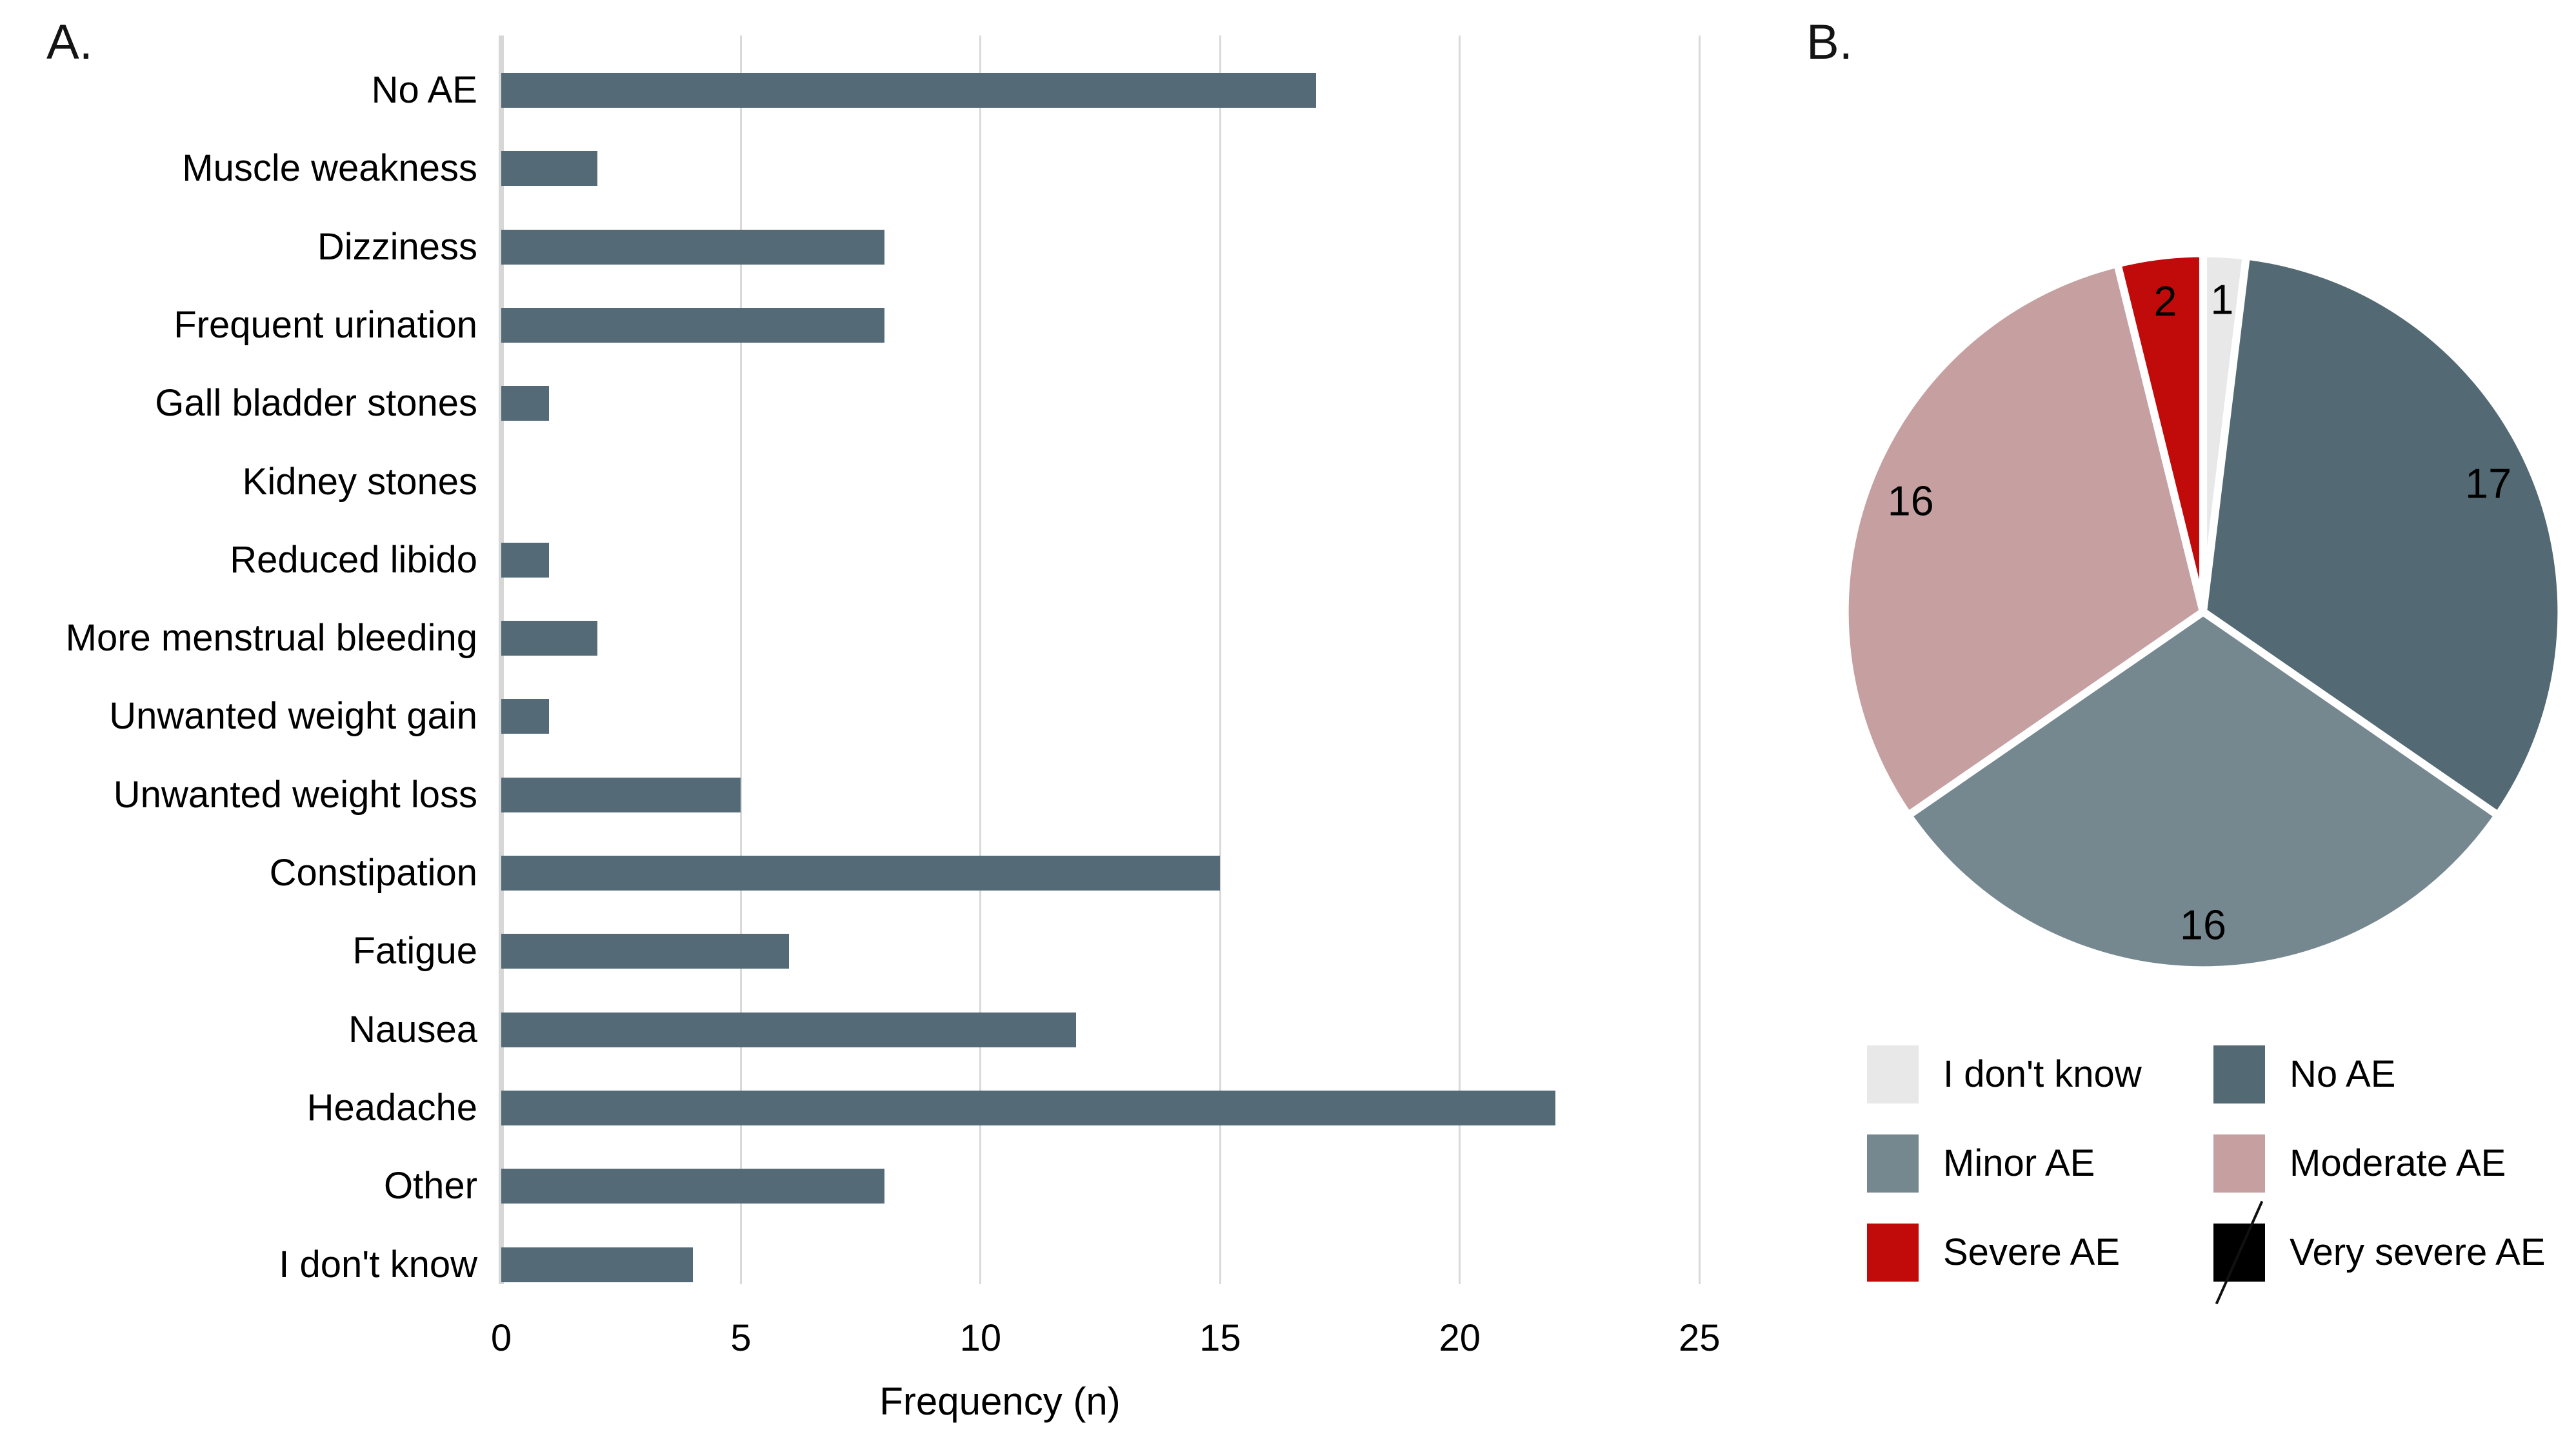 The height and width of the screenshot is (1441, 2576). I want to click on x-axis-tick: 5, so click(741, 1338).